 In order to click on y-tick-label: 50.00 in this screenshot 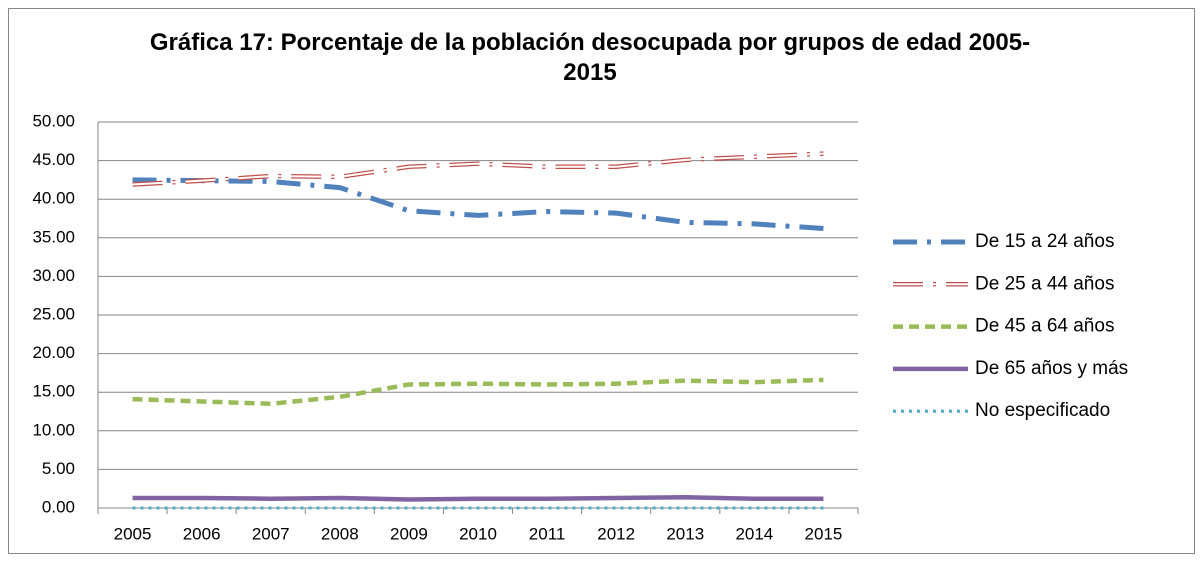, I will do `click(53, 120)`.